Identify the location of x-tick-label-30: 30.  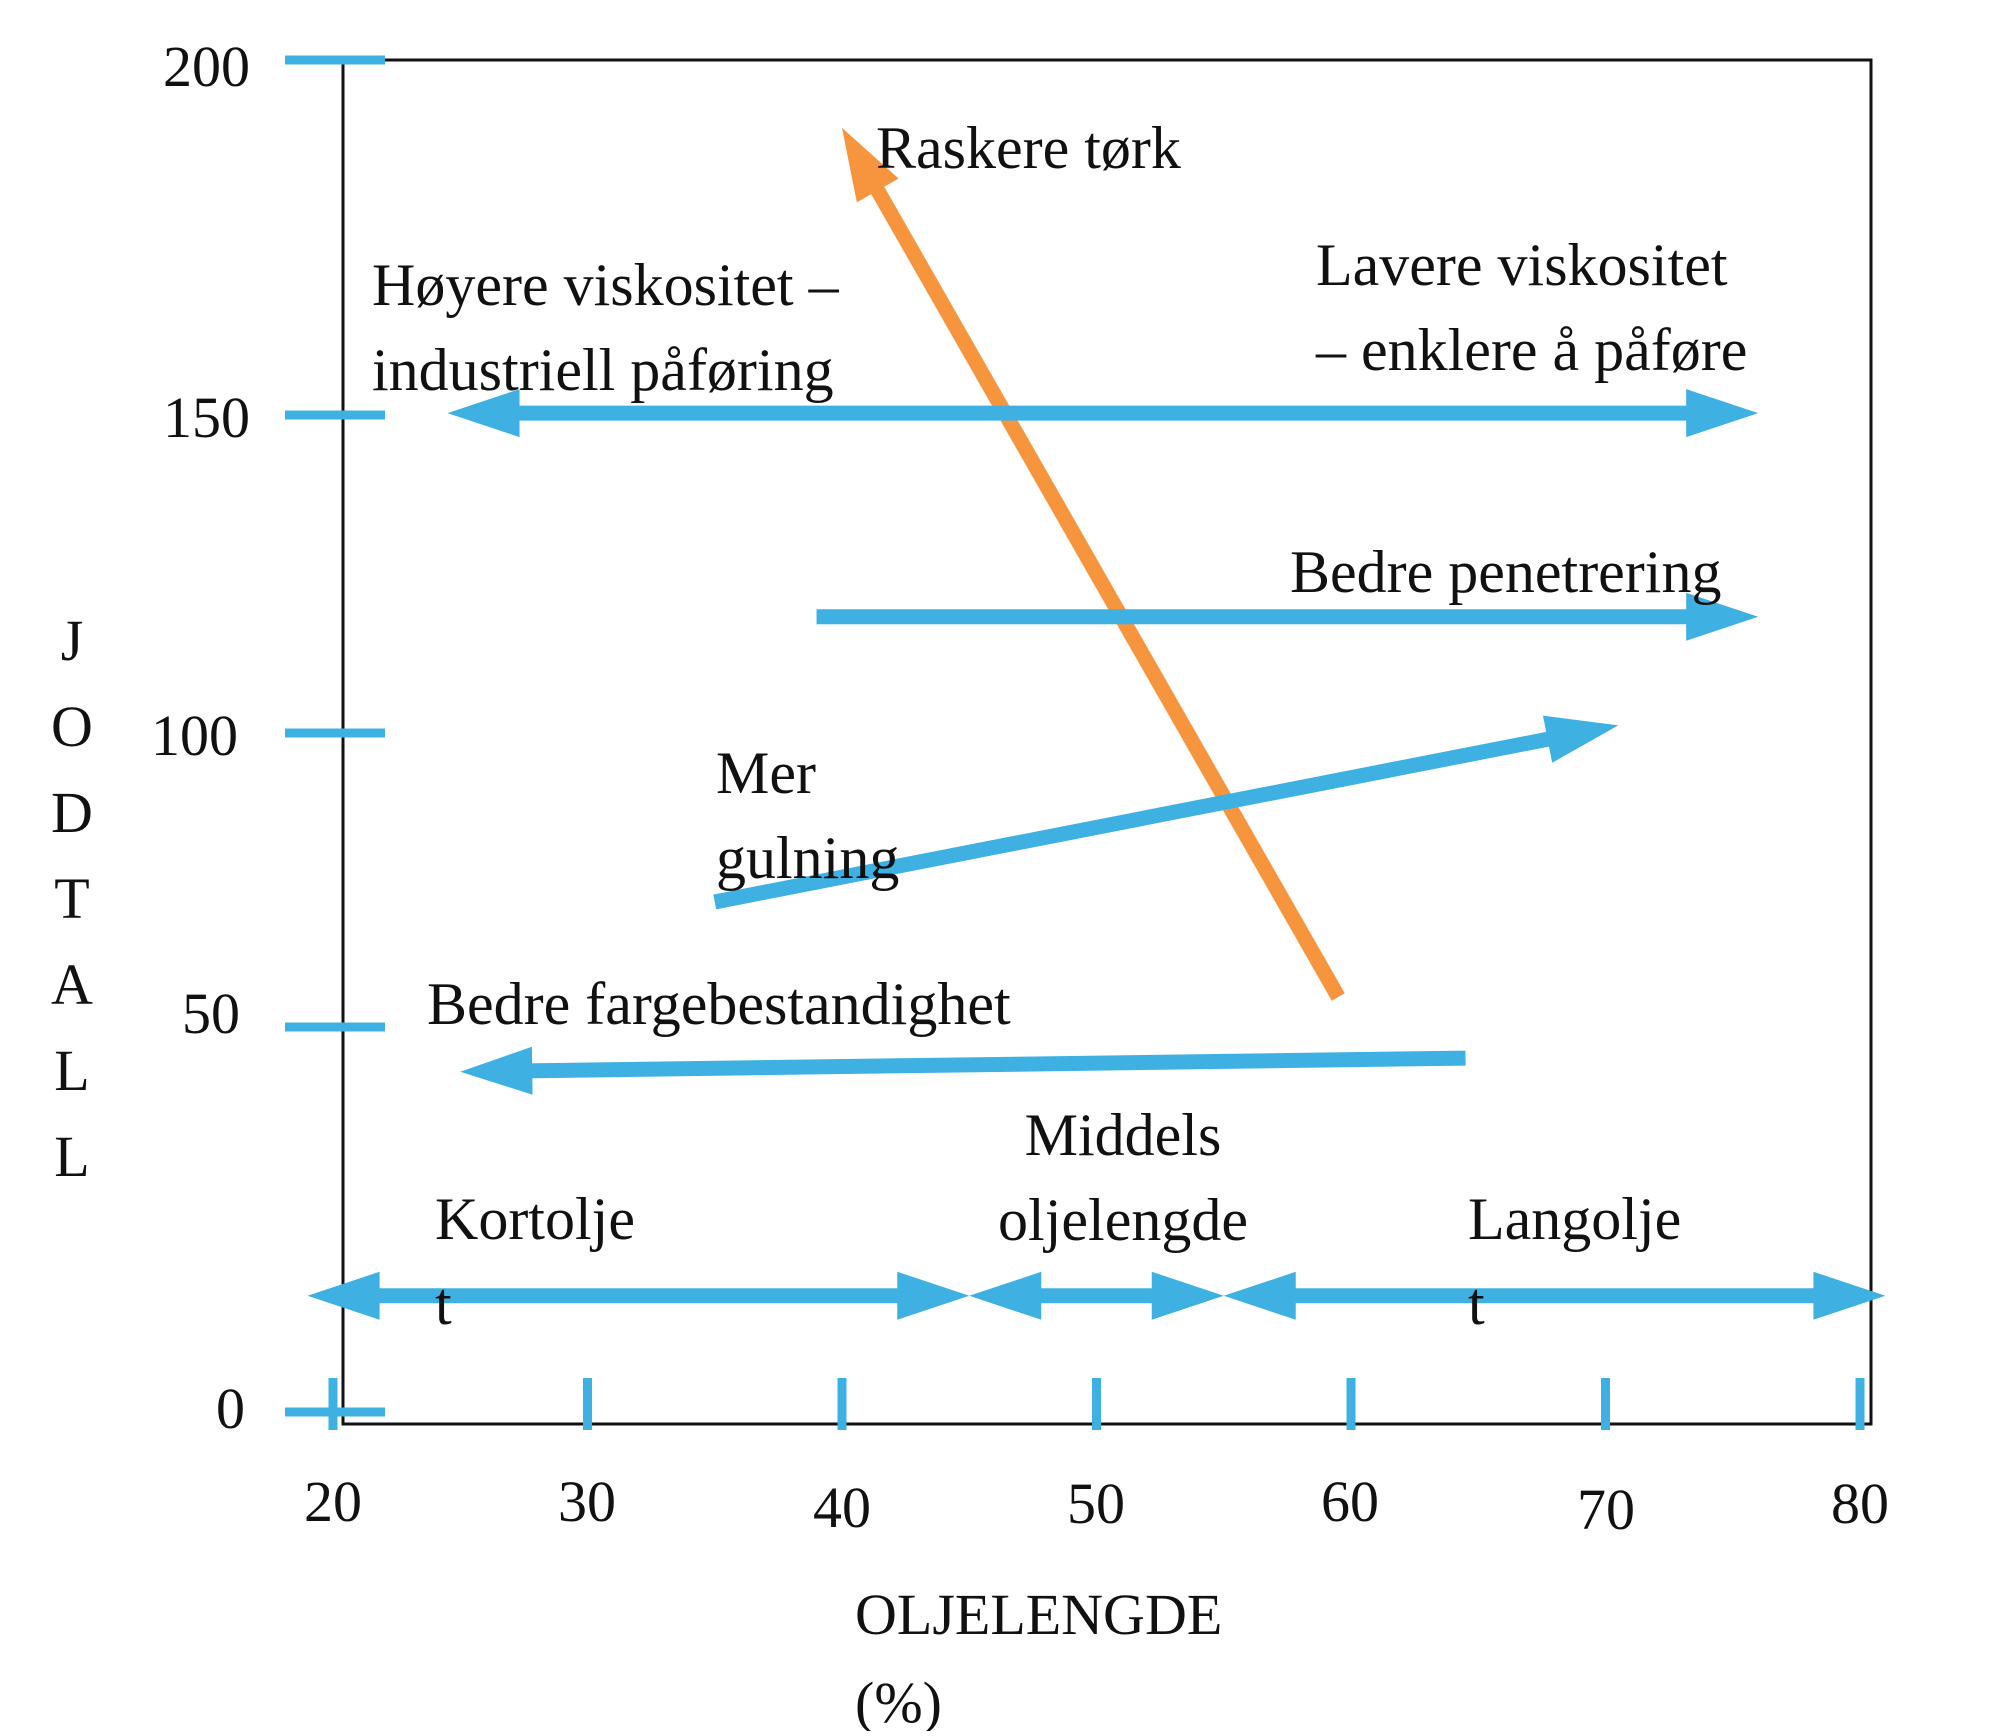
(587, 1501).